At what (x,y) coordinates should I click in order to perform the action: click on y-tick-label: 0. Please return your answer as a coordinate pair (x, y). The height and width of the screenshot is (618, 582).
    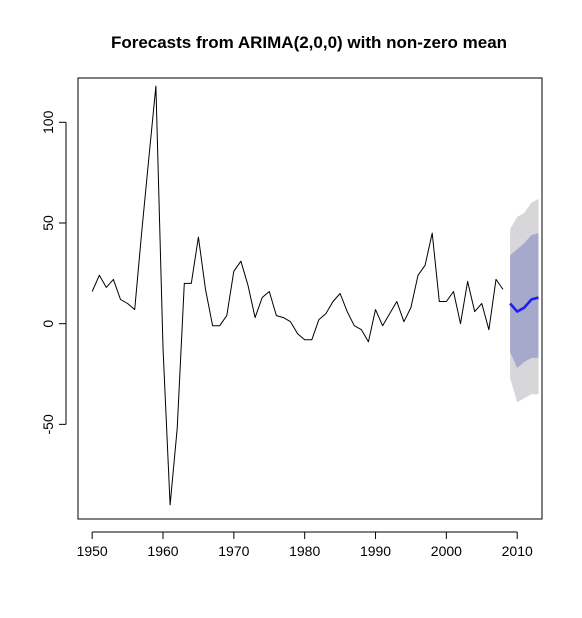
    Looking at the image, I should click on (48, 324).